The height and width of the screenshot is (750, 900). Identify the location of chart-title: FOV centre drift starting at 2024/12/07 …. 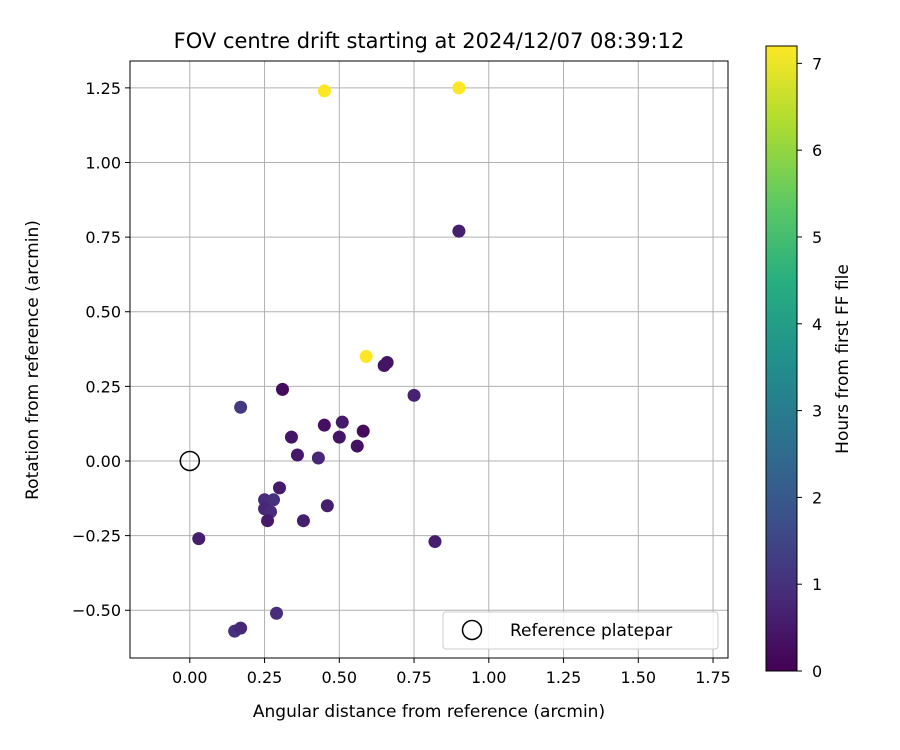
(429, 41).